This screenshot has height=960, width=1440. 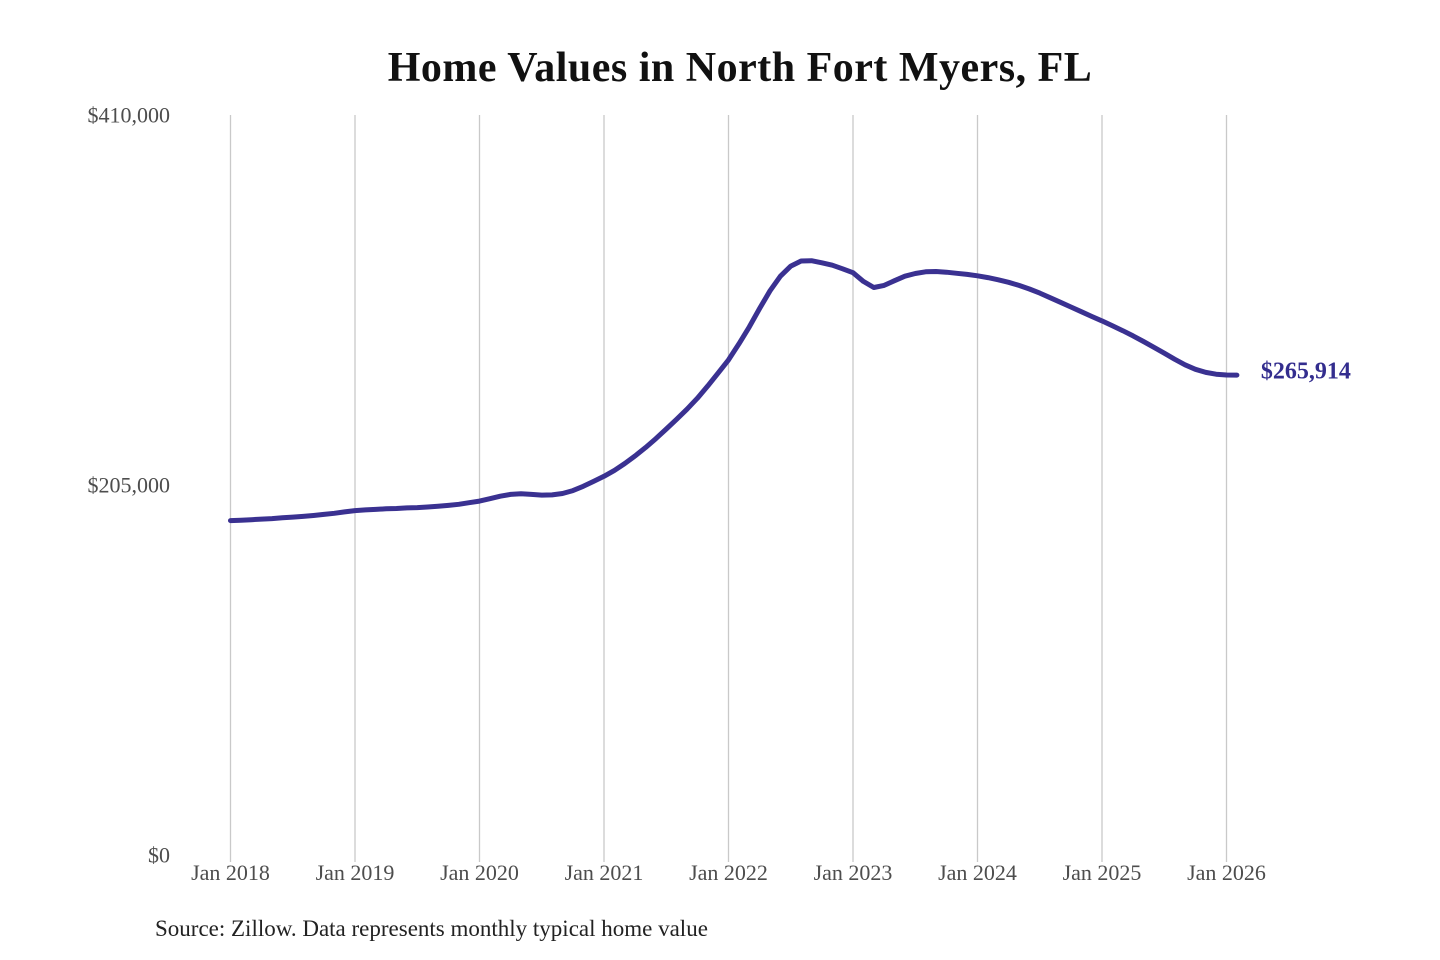 I want to click on current-value-label: $265,914, so click(x=1306, y=371).